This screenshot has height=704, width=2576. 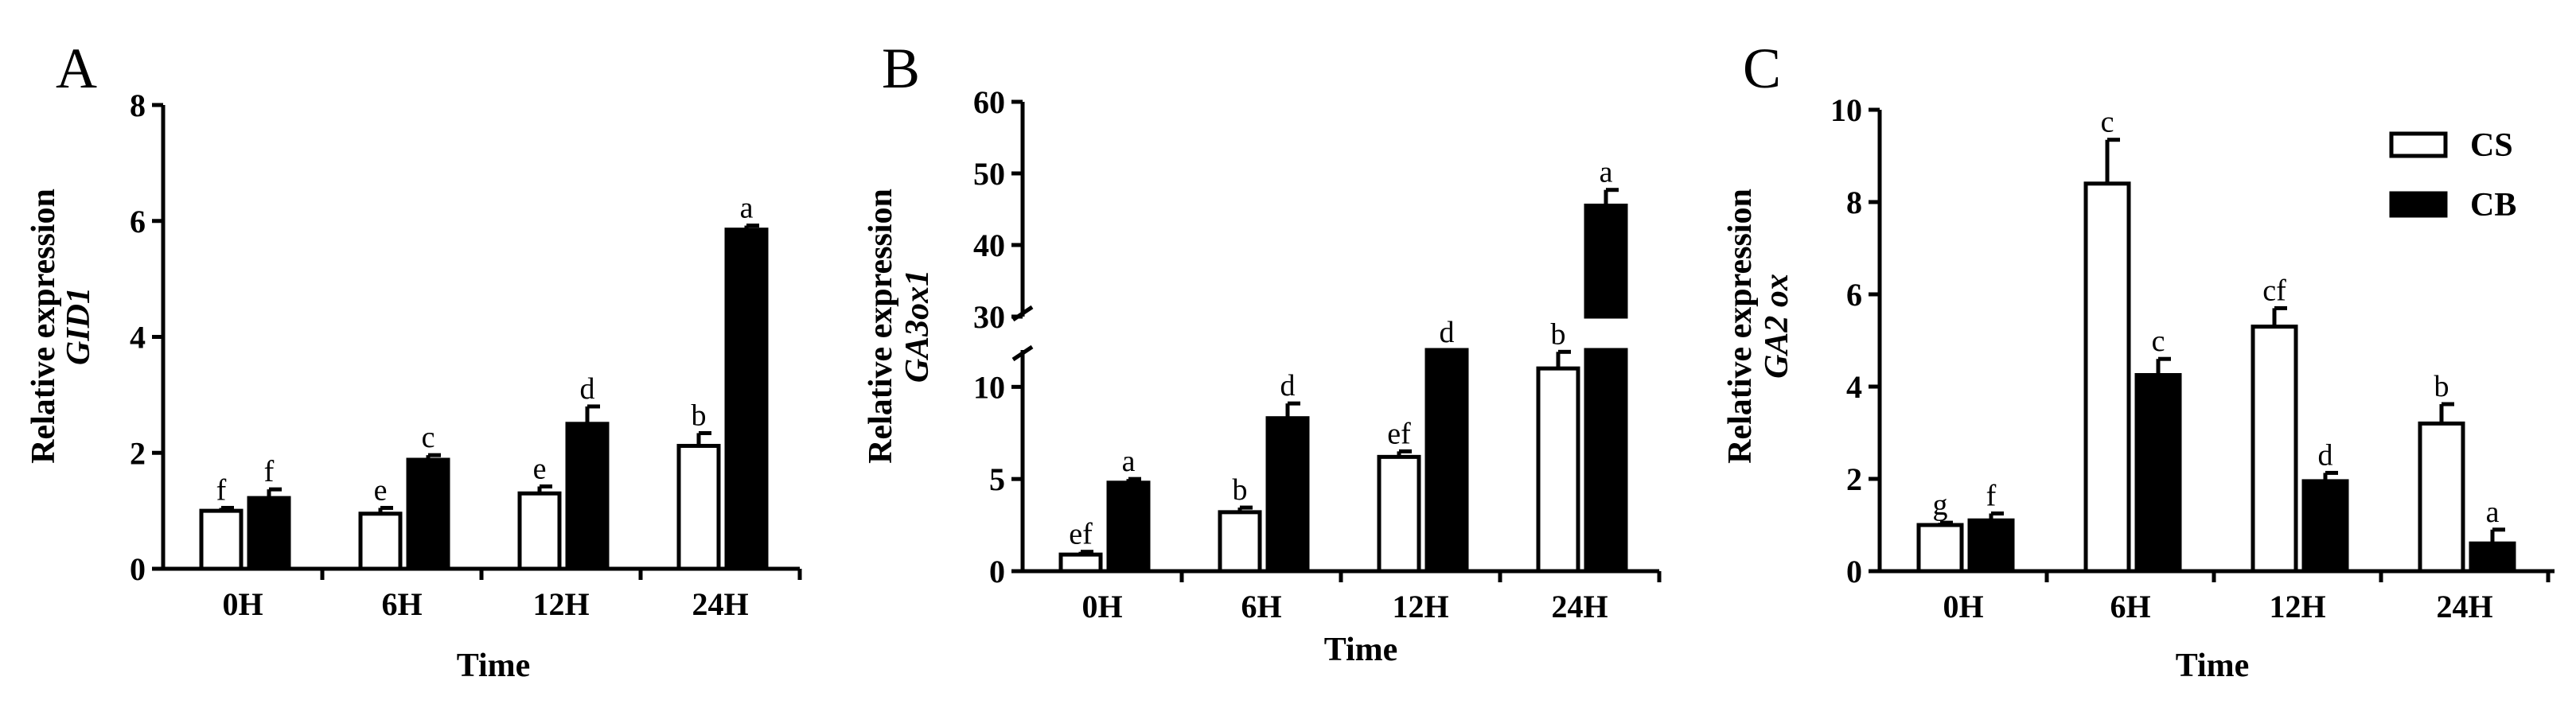 What do you see at coordinates (1991, 546) in the screenshot?
I see `panel-c-bar-cb-0H` at bounding box center [1991, 546].